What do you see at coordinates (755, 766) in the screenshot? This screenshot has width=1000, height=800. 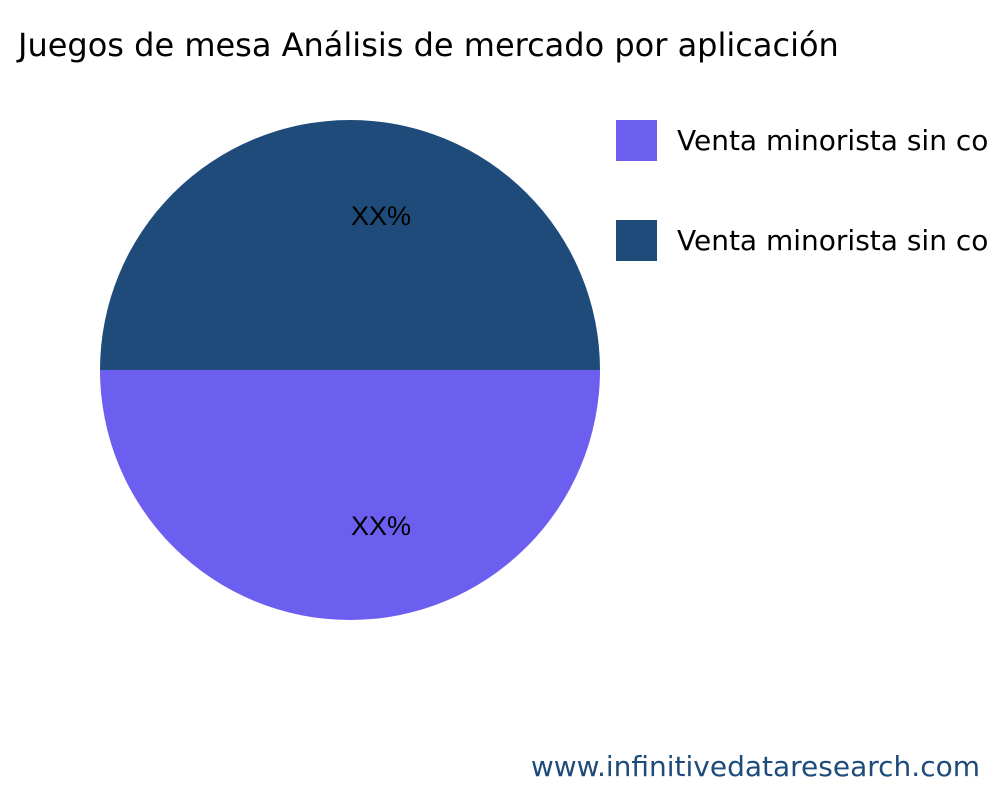 I see `footer-watermark: www.infinitivedataresearch.com` at bounding box center [755, 766].